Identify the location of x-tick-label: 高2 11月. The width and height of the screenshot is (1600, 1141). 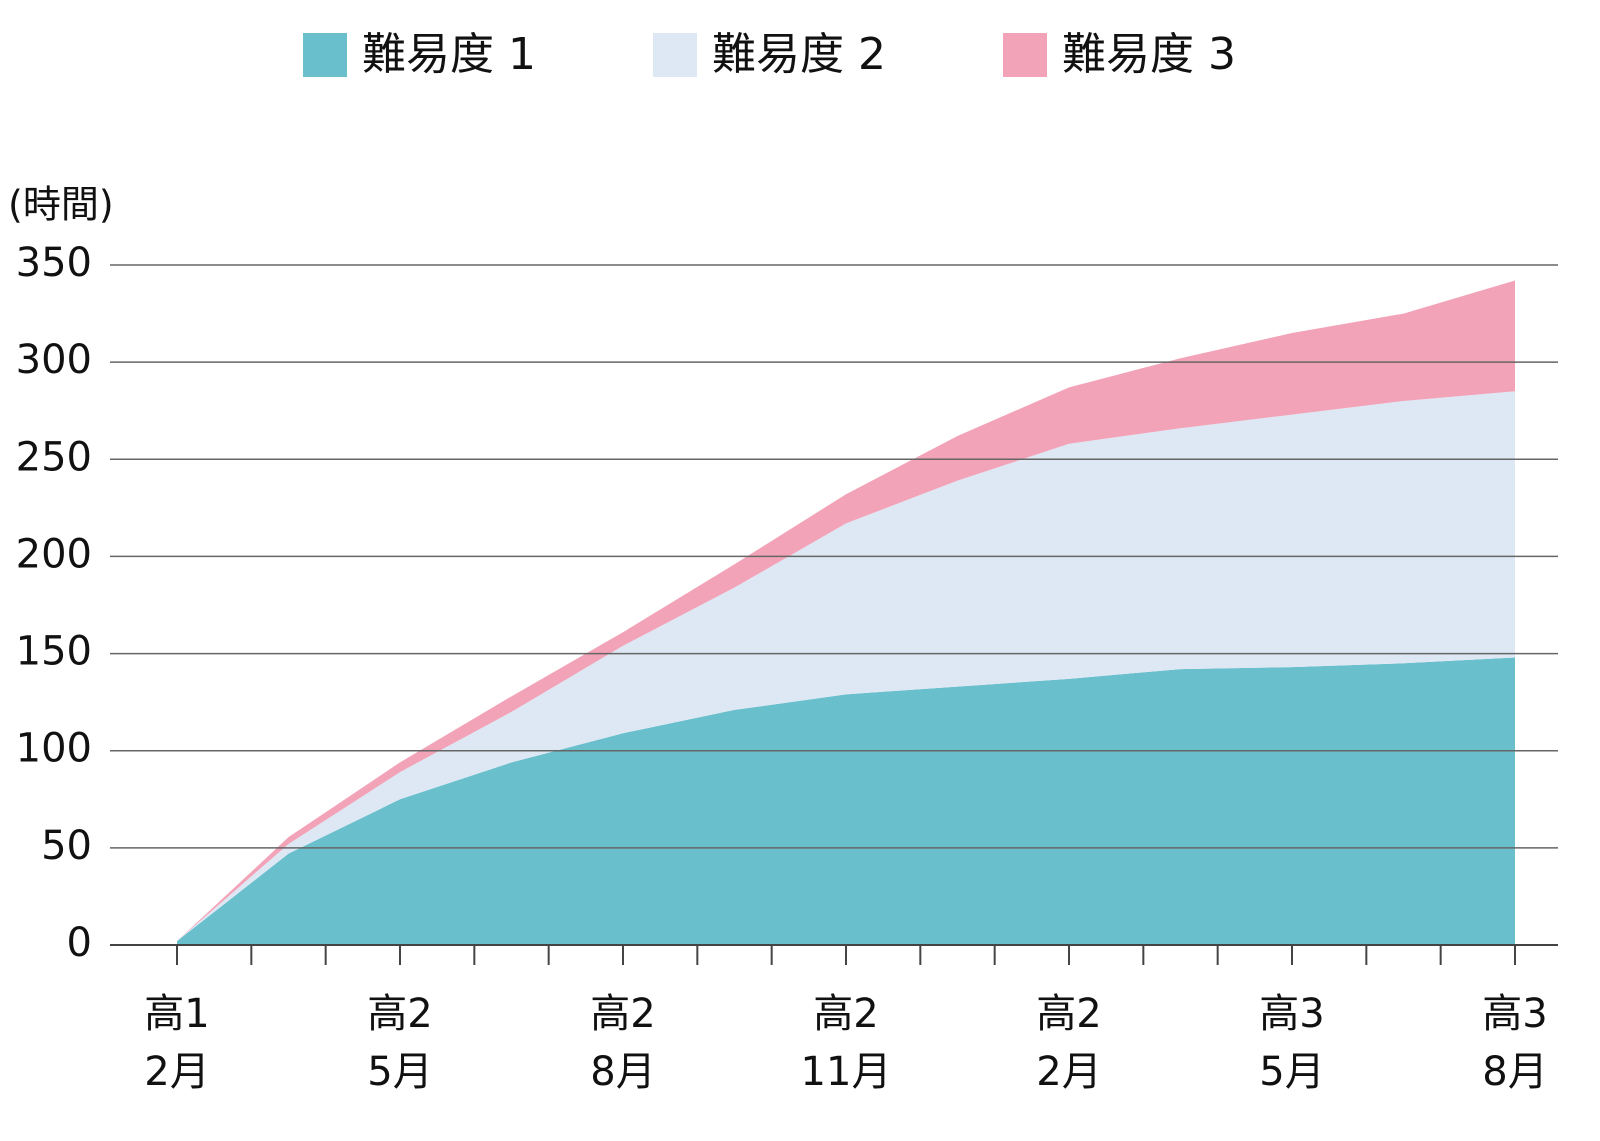
(846, 1043).